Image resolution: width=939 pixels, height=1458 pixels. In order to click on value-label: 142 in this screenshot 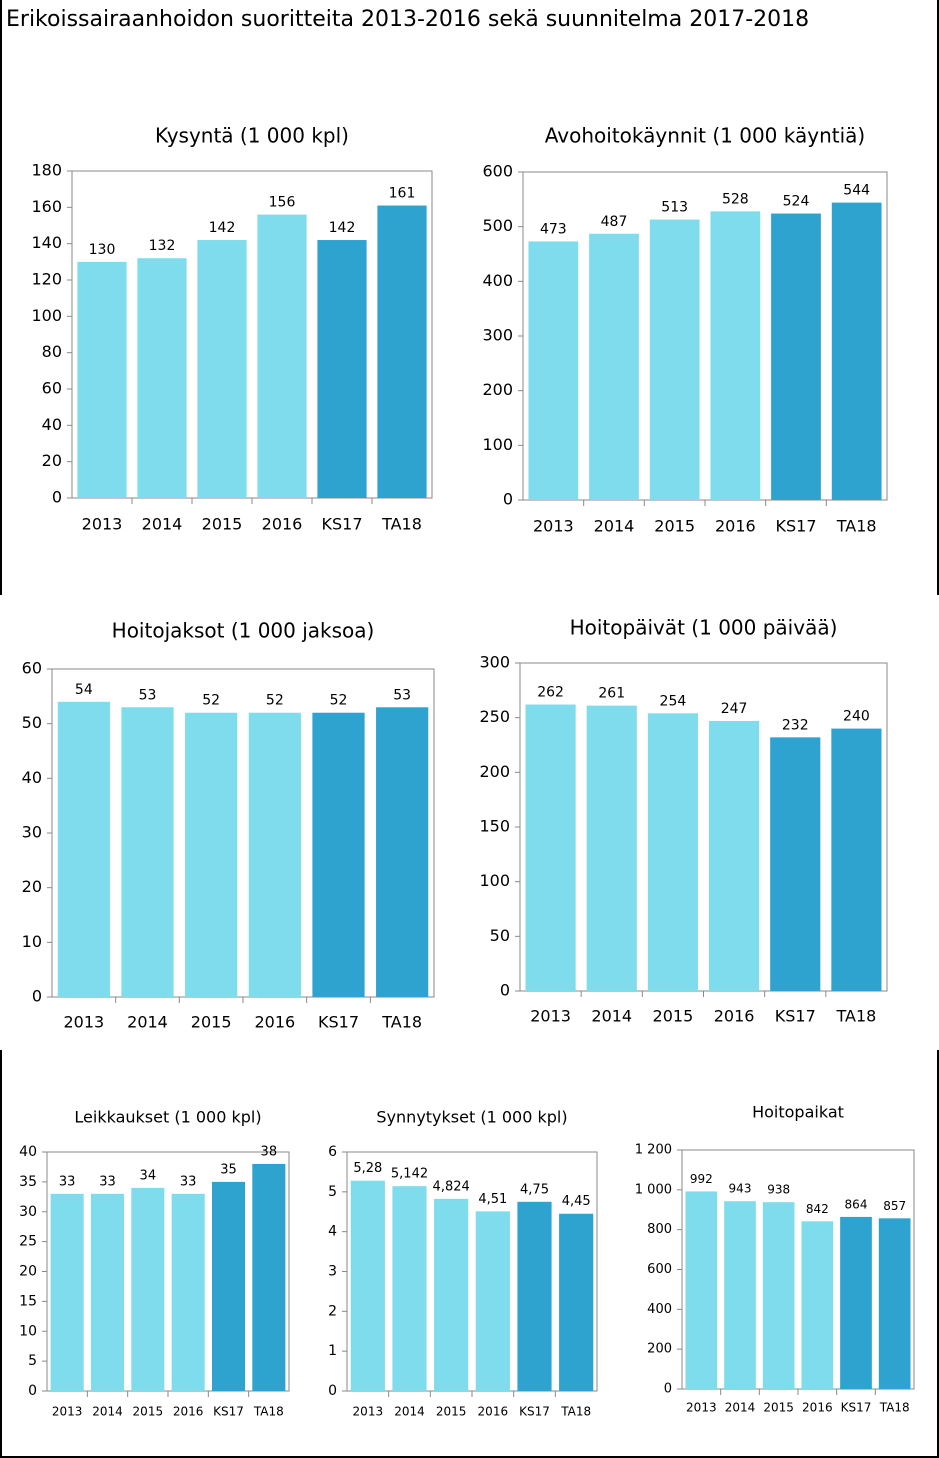, I will do `click(222, 228)`.